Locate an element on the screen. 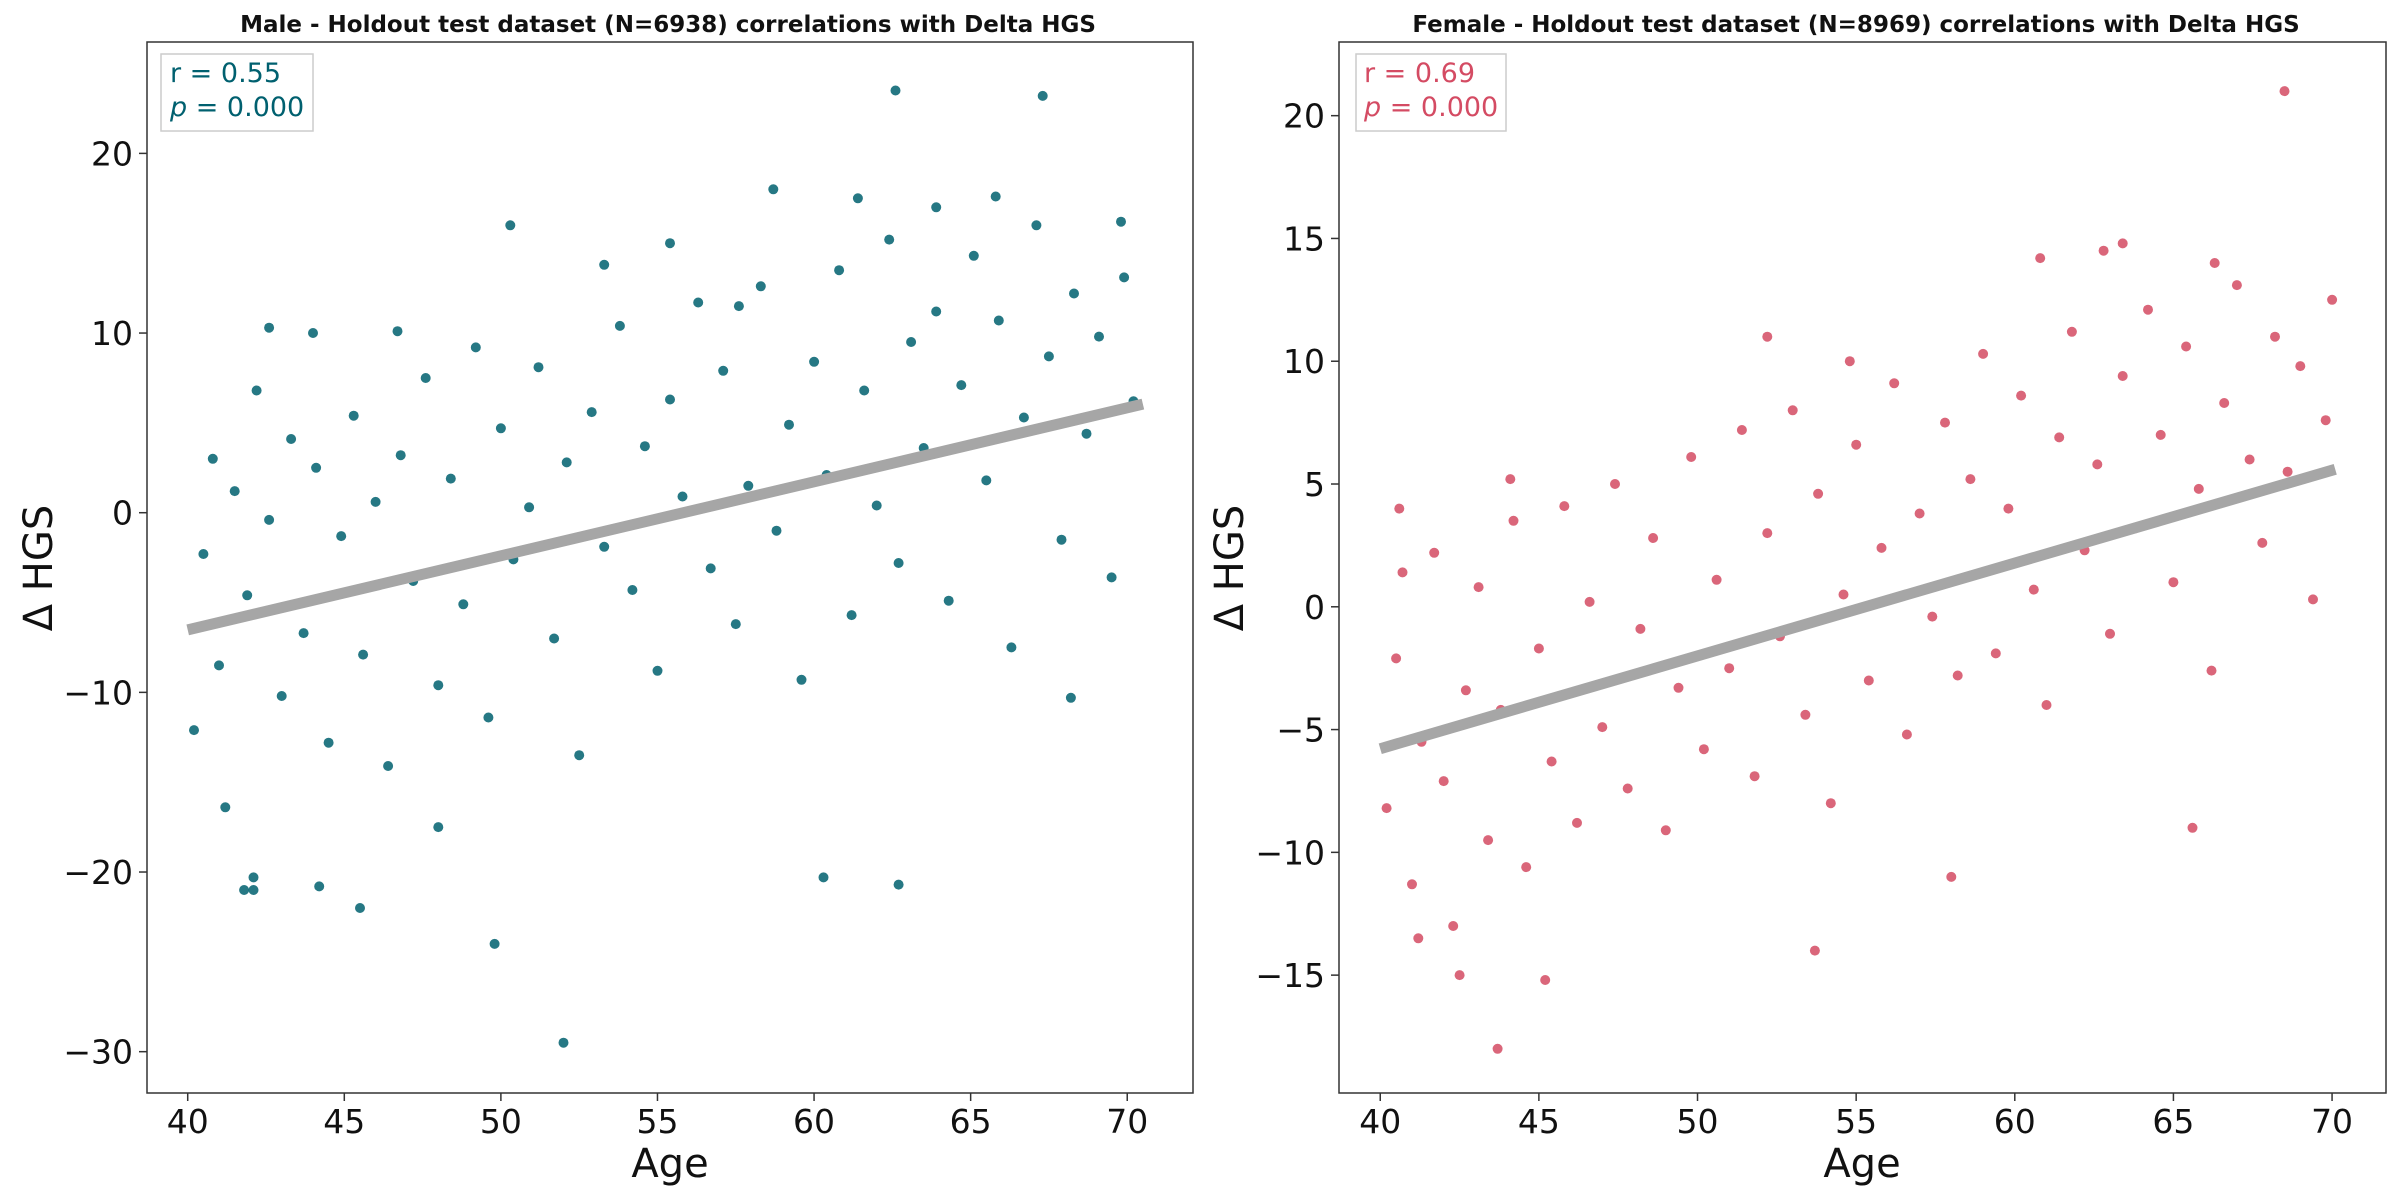 The image size is (2400, 1200). male-x-tick-label: 65 is located at coordinates (971, 1121).